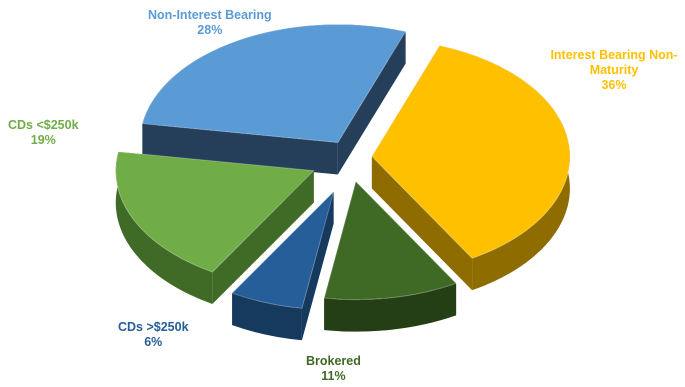 The height and width of the screenshot is (387, 685). I want to click on label-percent: 6%, so click(153, 342).